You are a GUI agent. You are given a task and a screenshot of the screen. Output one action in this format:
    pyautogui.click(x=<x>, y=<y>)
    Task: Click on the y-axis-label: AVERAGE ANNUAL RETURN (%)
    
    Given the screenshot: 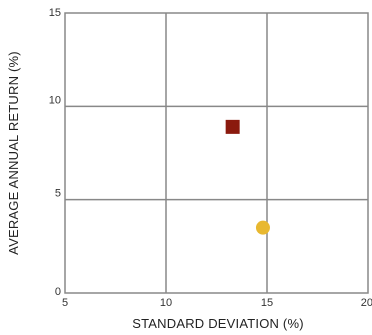 What is the action you would take?
    pyautogui.click(x=13, y=153)
    